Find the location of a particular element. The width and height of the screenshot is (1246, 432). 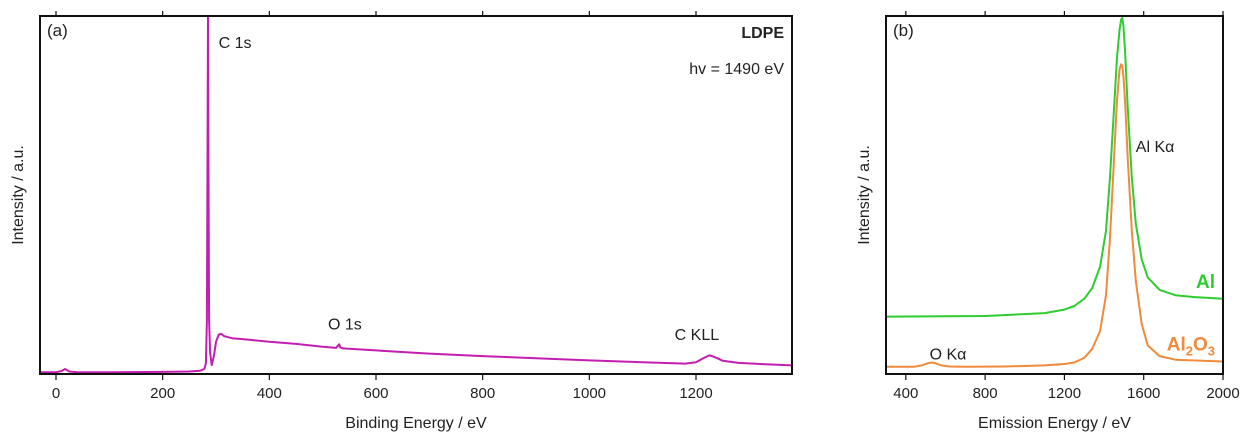

panel-a-sample-label: LDPE is located at coordinates (762, 33).